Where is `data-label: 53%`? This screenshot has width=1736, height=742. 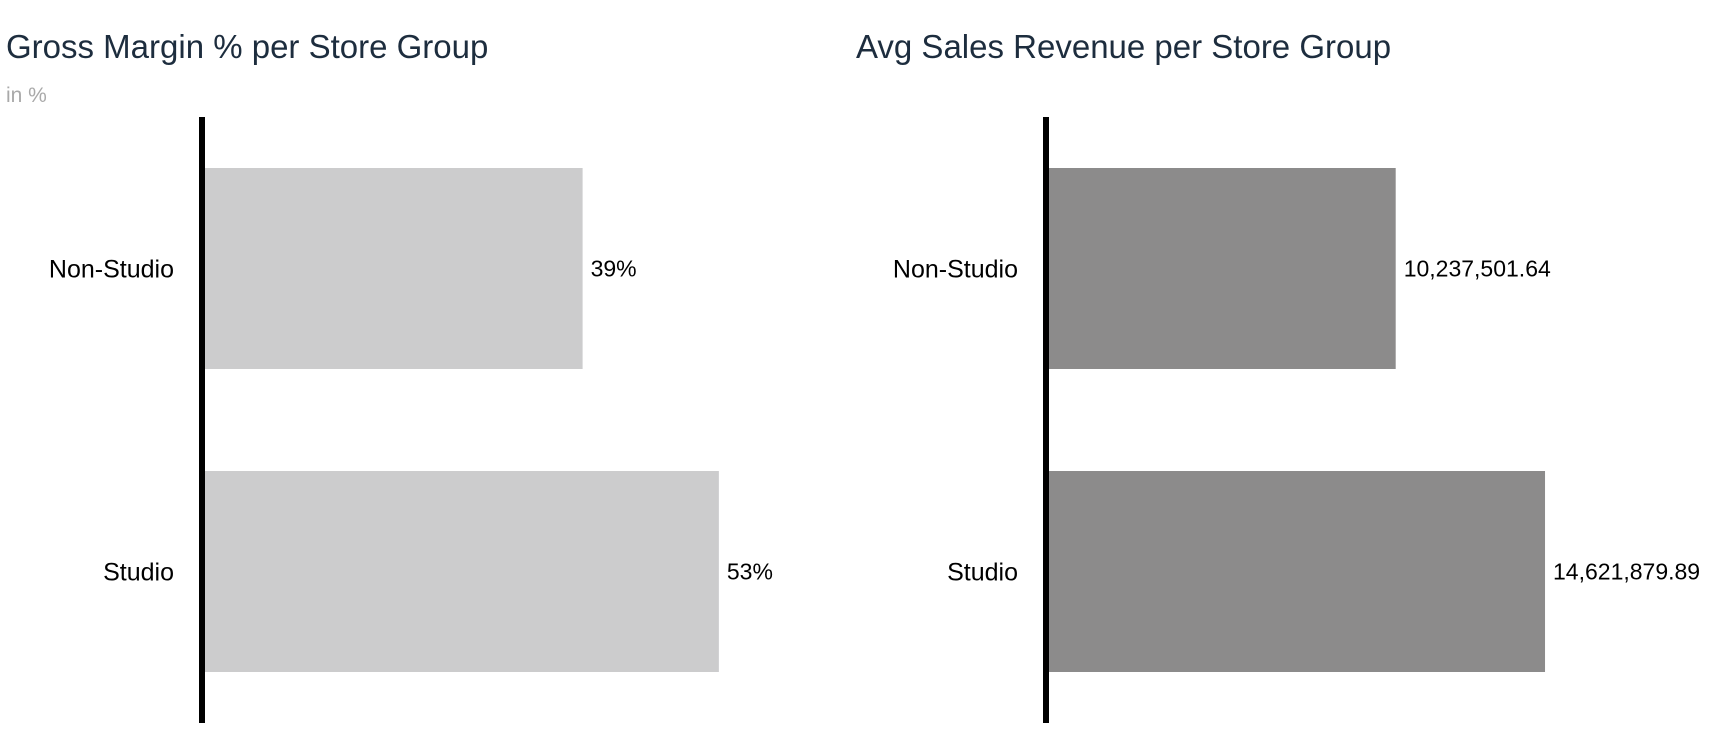
data-label: 53% is located at coordinates (750, 572).